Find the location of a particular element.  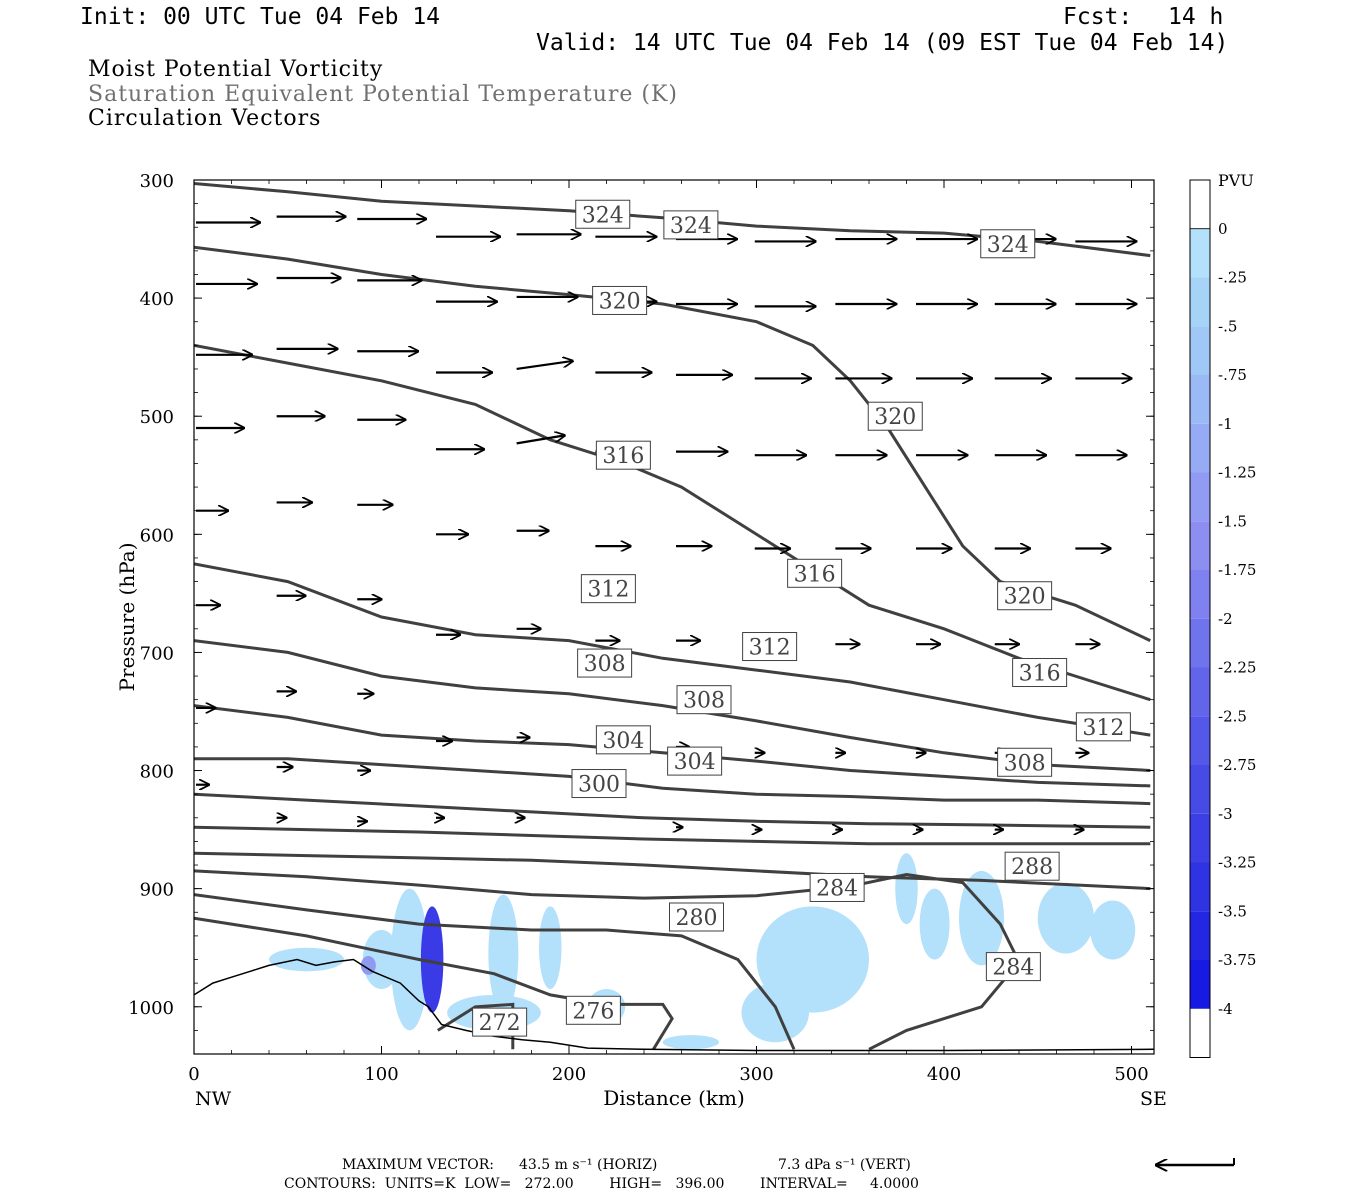

colorbar-label-8: -2 is located at coordinates (1225, 619).